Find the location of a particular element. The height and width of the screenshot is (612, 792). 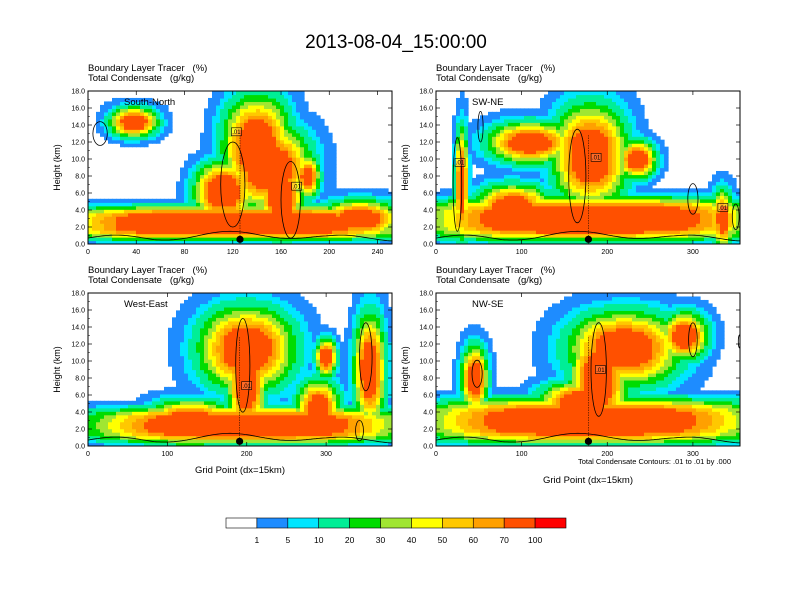

x-tick-label: 200 is located at coordinates (329, 252).